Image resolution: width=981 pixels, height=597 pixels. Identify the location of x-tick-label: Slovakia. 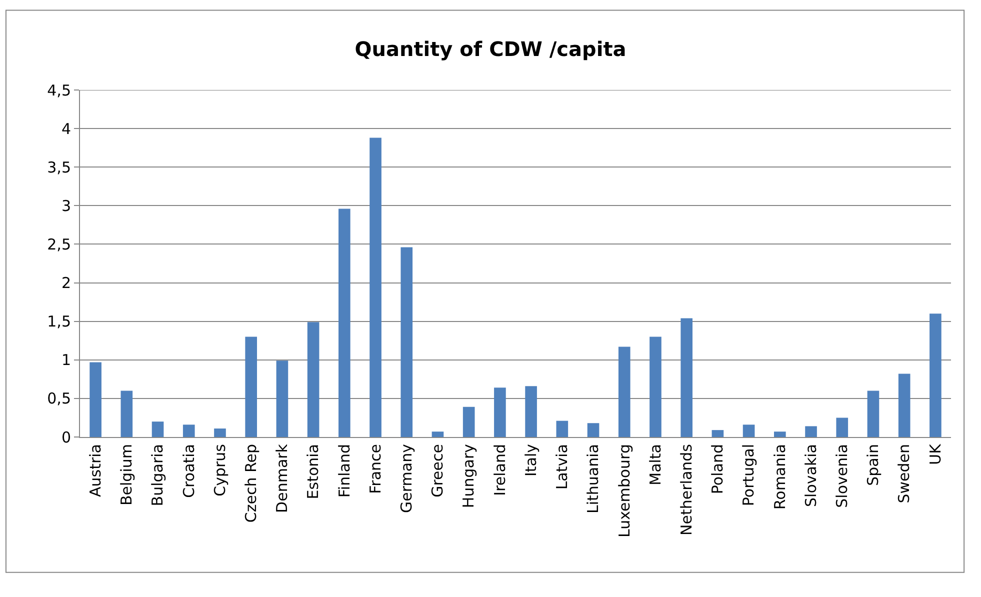
(811, 475).